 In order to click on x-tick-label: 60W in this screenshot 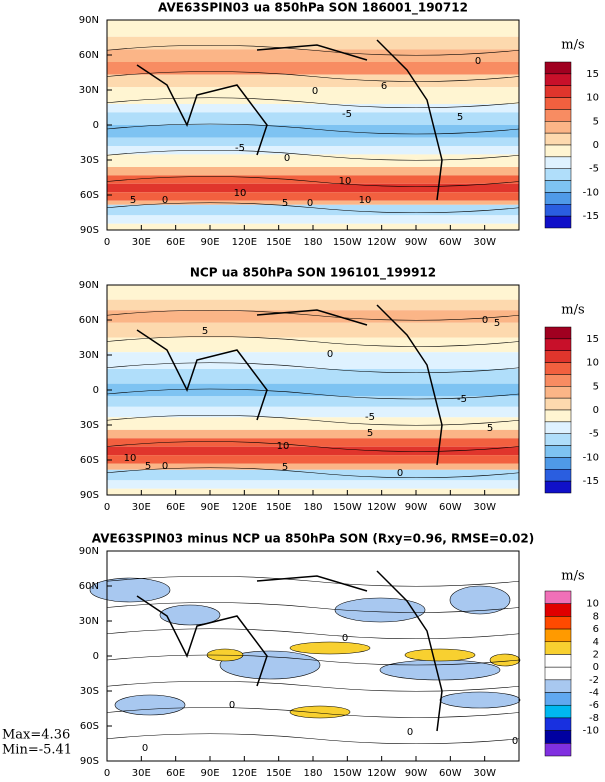, I will do `click(450, 242)`.